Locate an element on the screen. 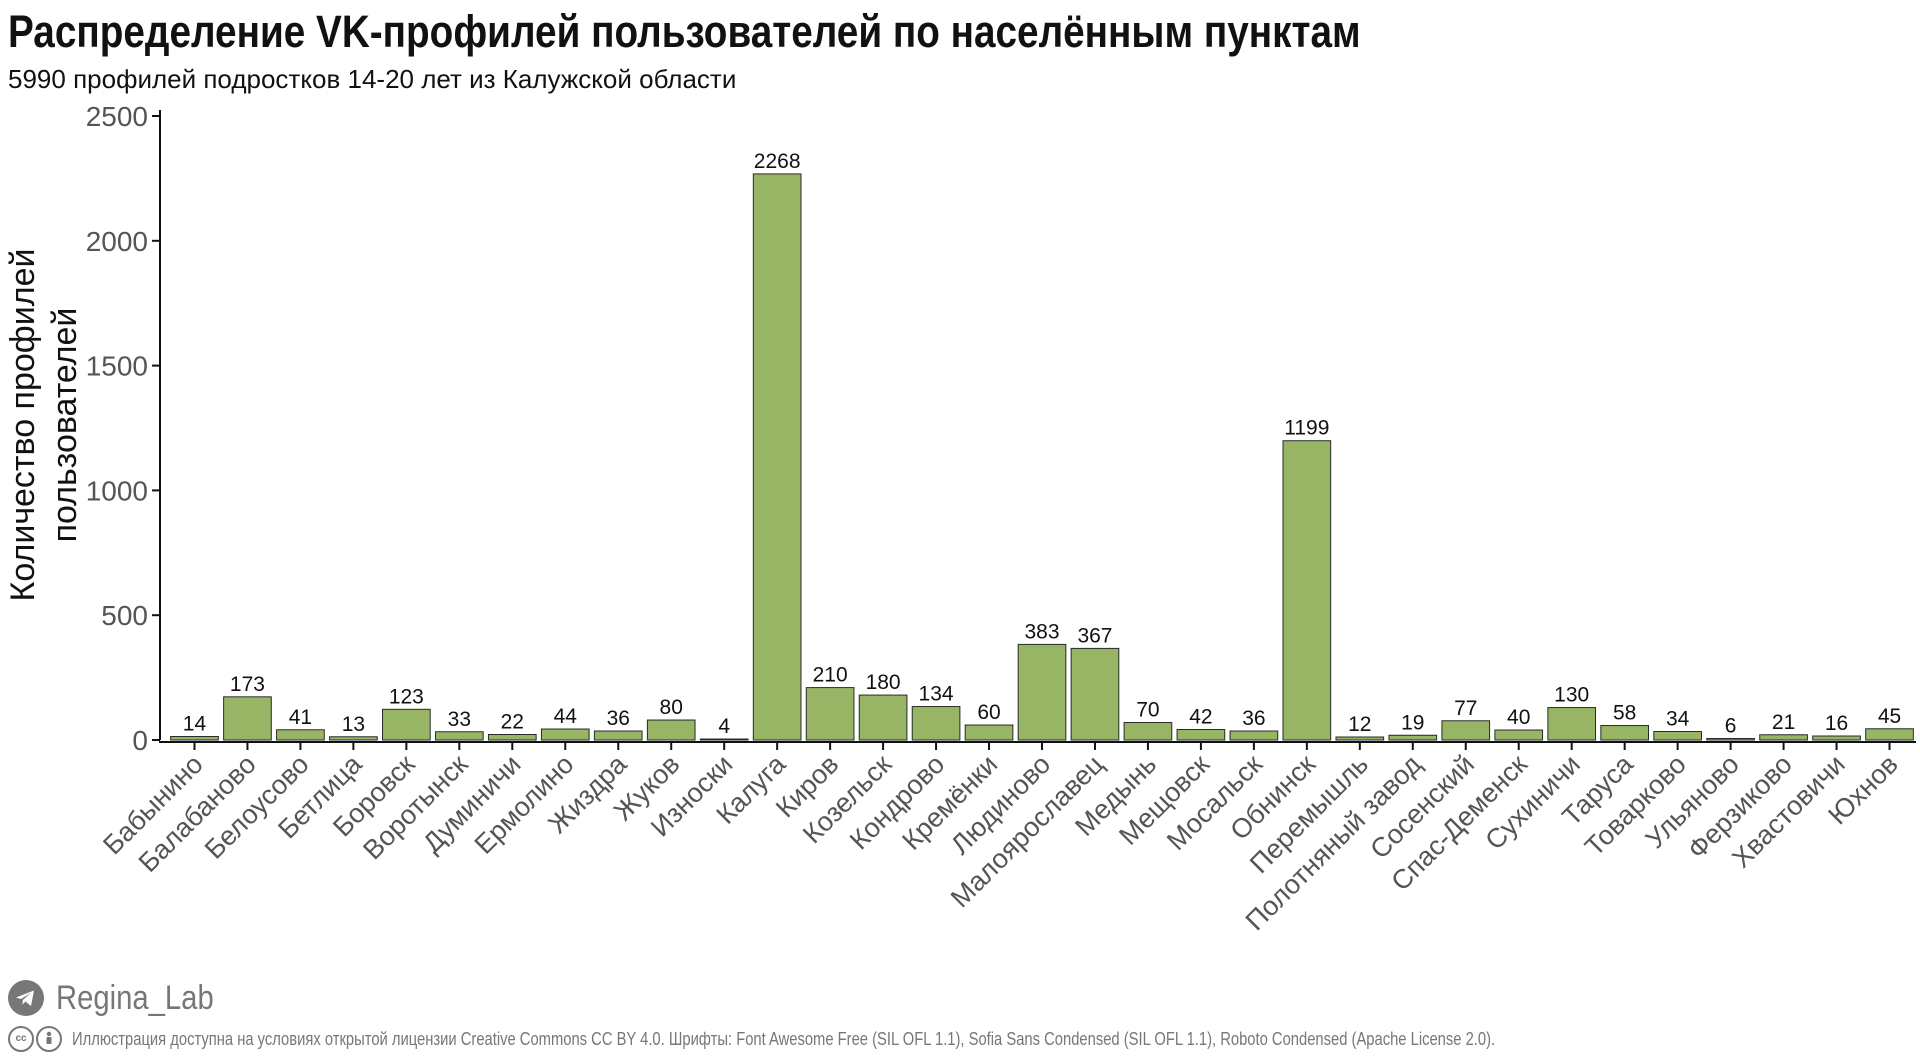 The image size is (1920, 1059). bar-value-label: 173 is located at coordinates (247, 684).